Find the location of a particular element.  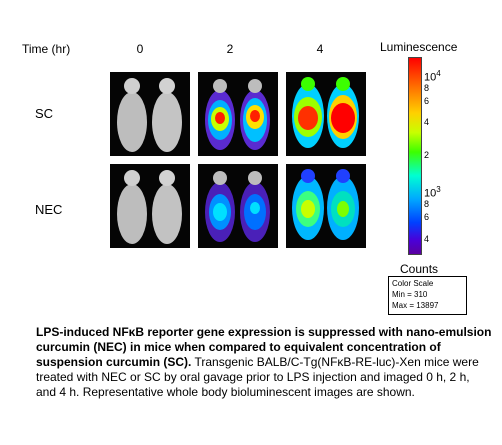

tick-bottom-4: 4 is located at coordinates (427, 239).